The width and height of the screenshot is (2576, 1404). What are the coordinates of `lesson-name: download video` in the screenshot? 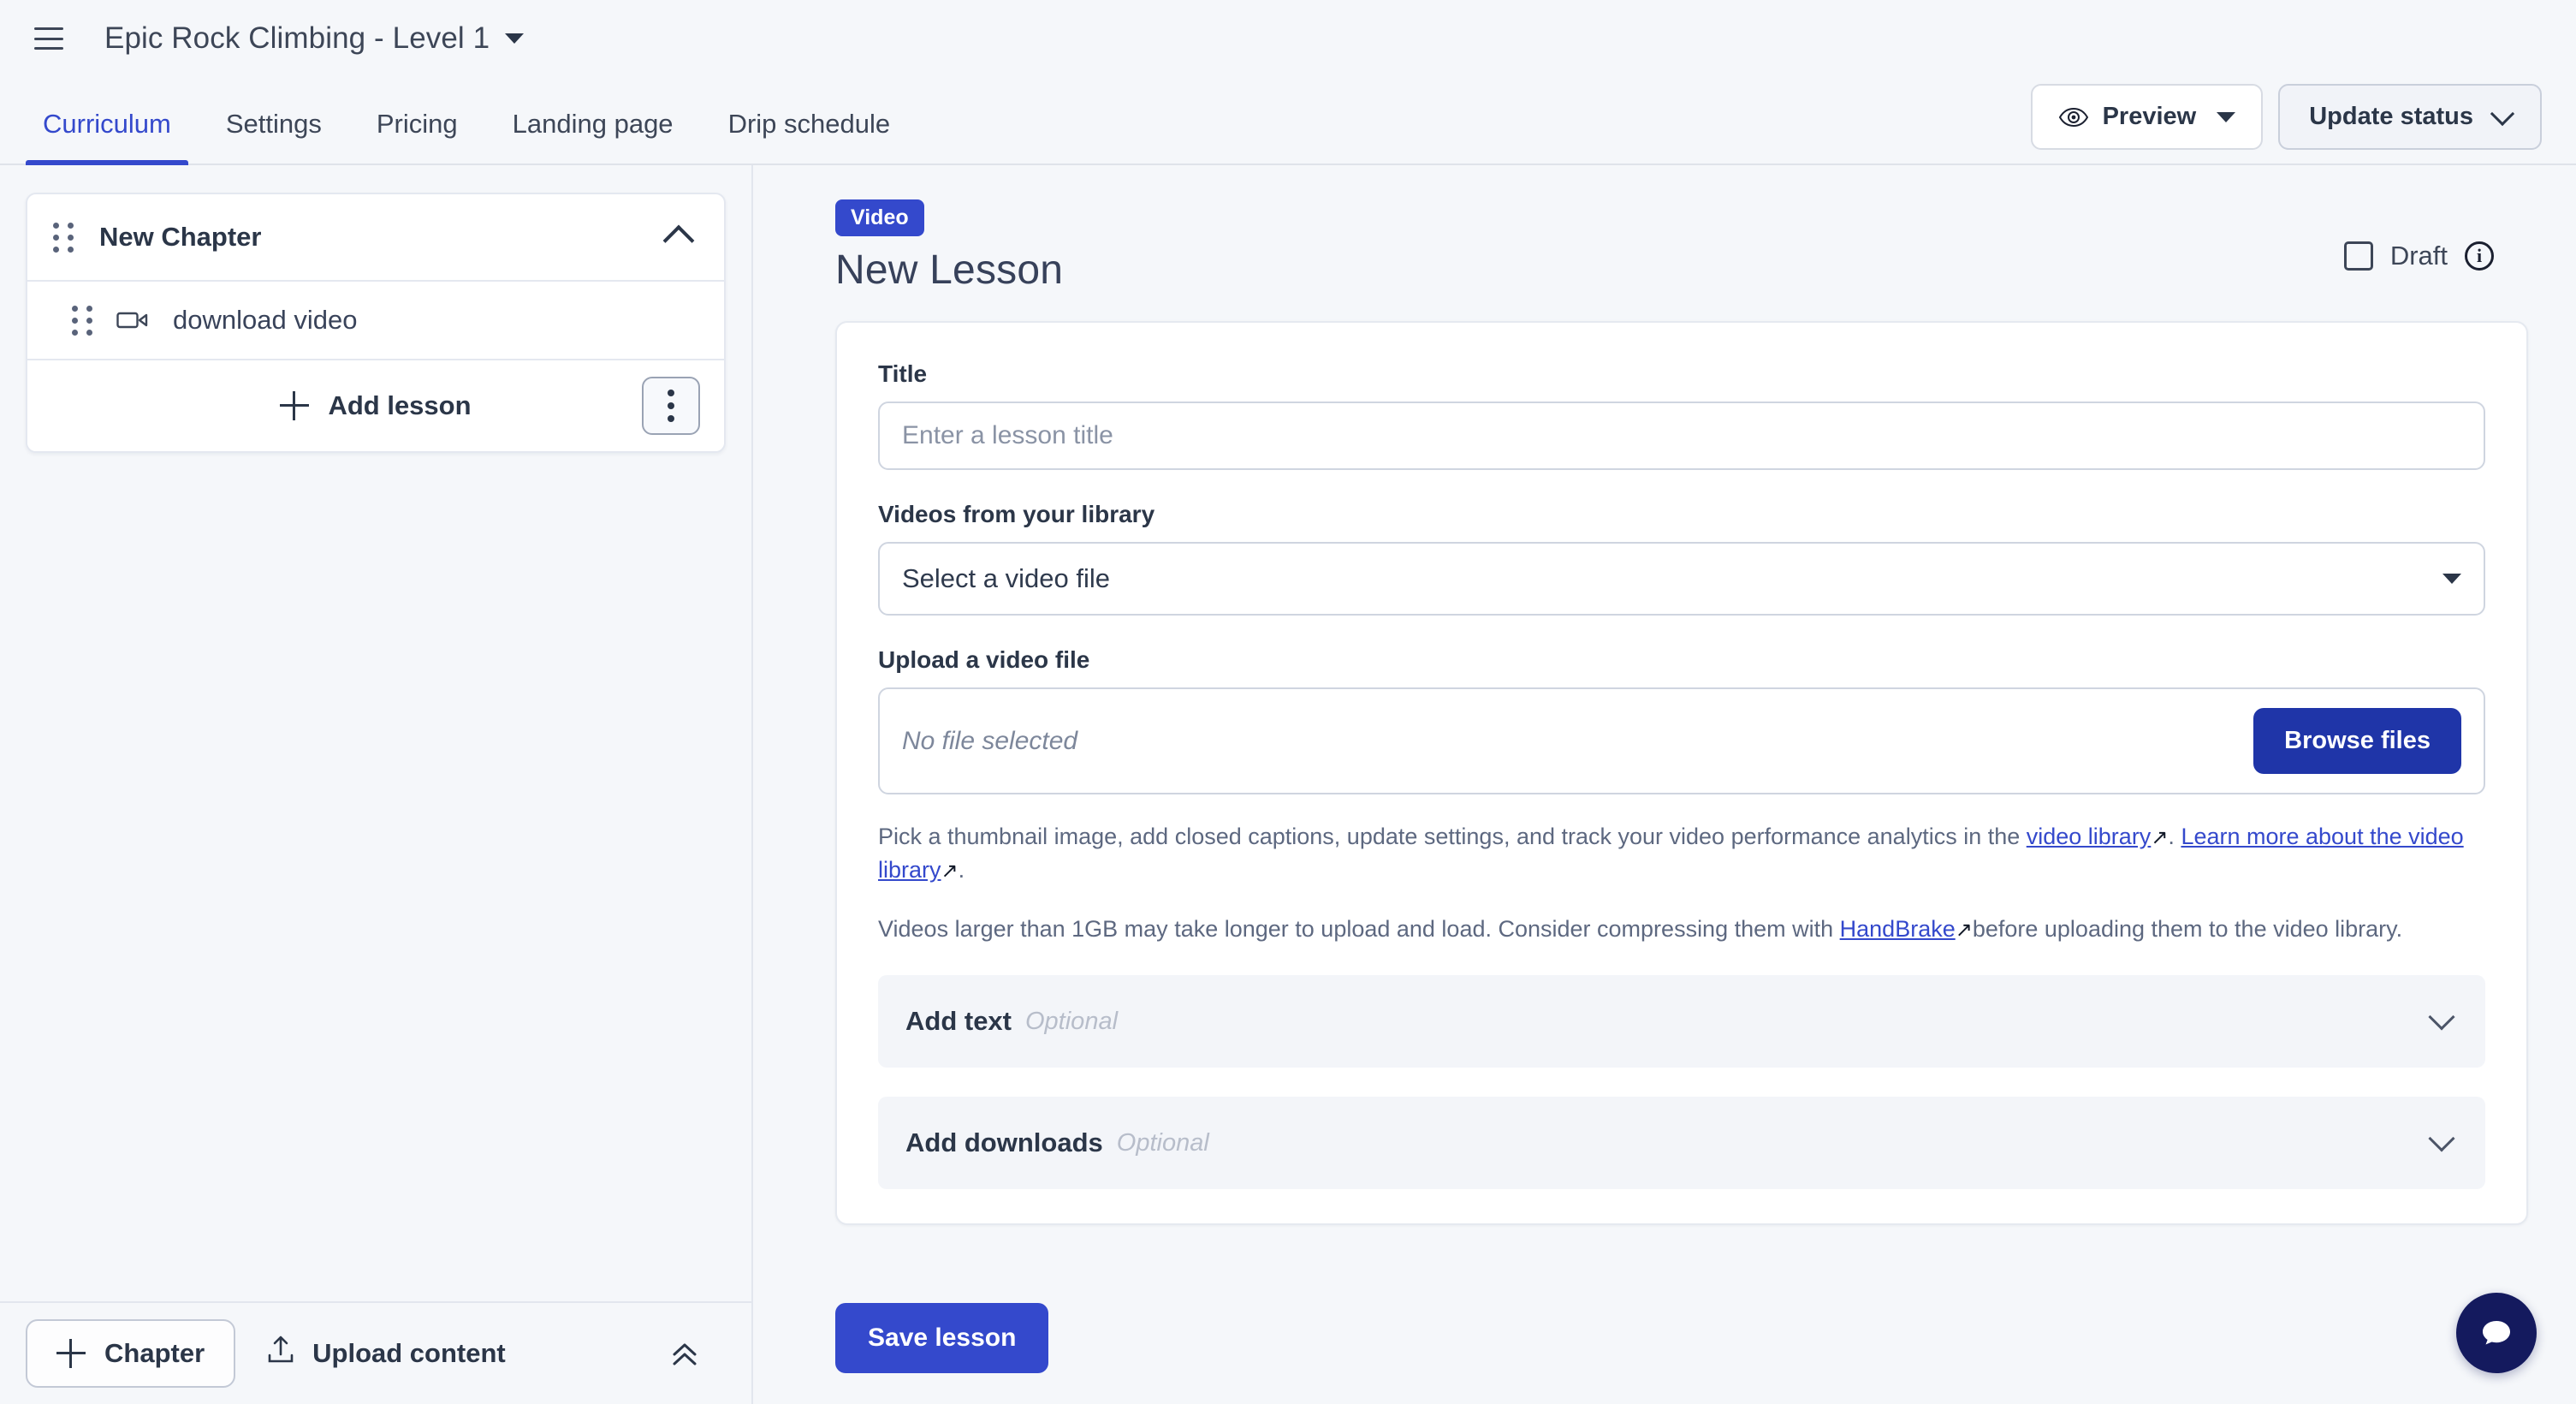 It's located at (265, 320).